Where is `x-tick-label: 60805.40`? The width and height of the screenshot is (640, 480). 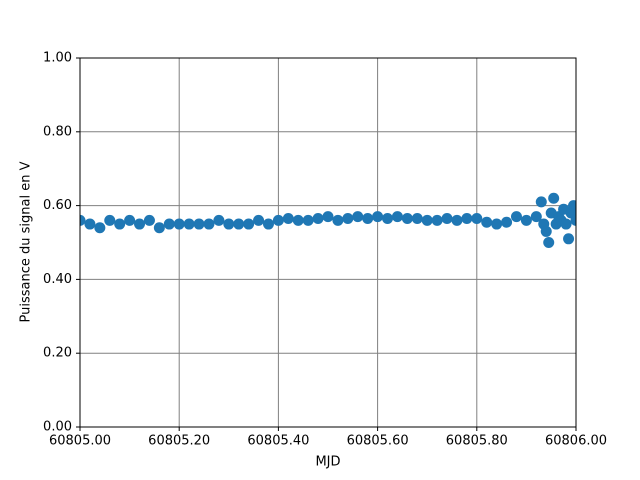
x-tick-label: 60805.40 is located at coordinates (278, 441).